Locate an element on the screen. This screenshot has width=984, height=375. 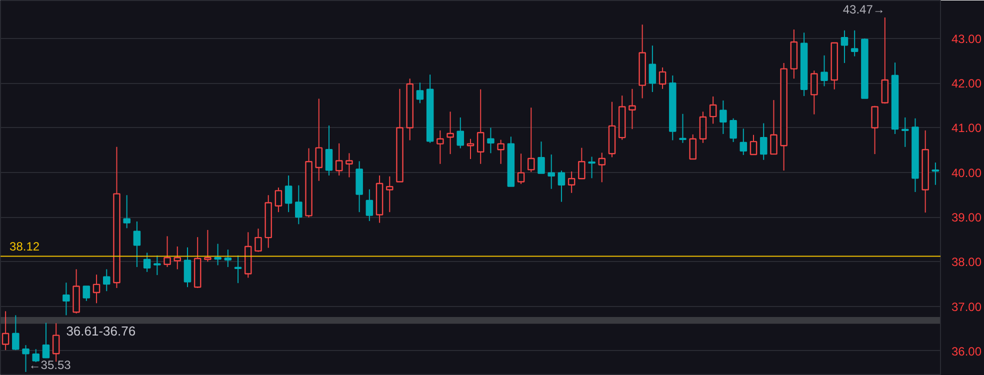
y-tick-label: 38.00 is located at coordinates (967, 262).